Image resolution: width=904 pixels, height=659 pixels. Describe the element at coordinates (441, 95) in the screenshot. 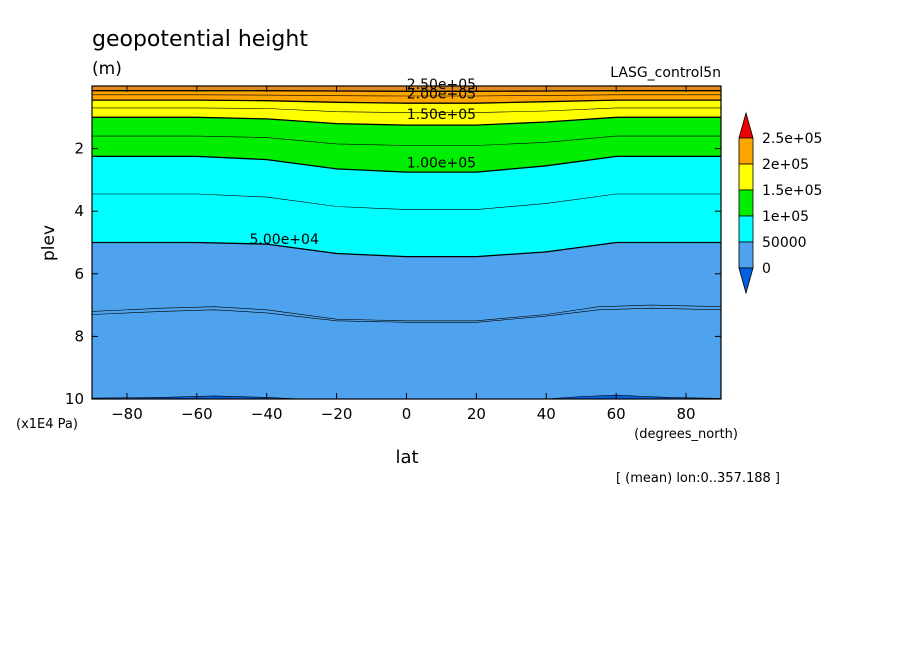

I see `contour-label-200000: 2.00e+05` at that location.